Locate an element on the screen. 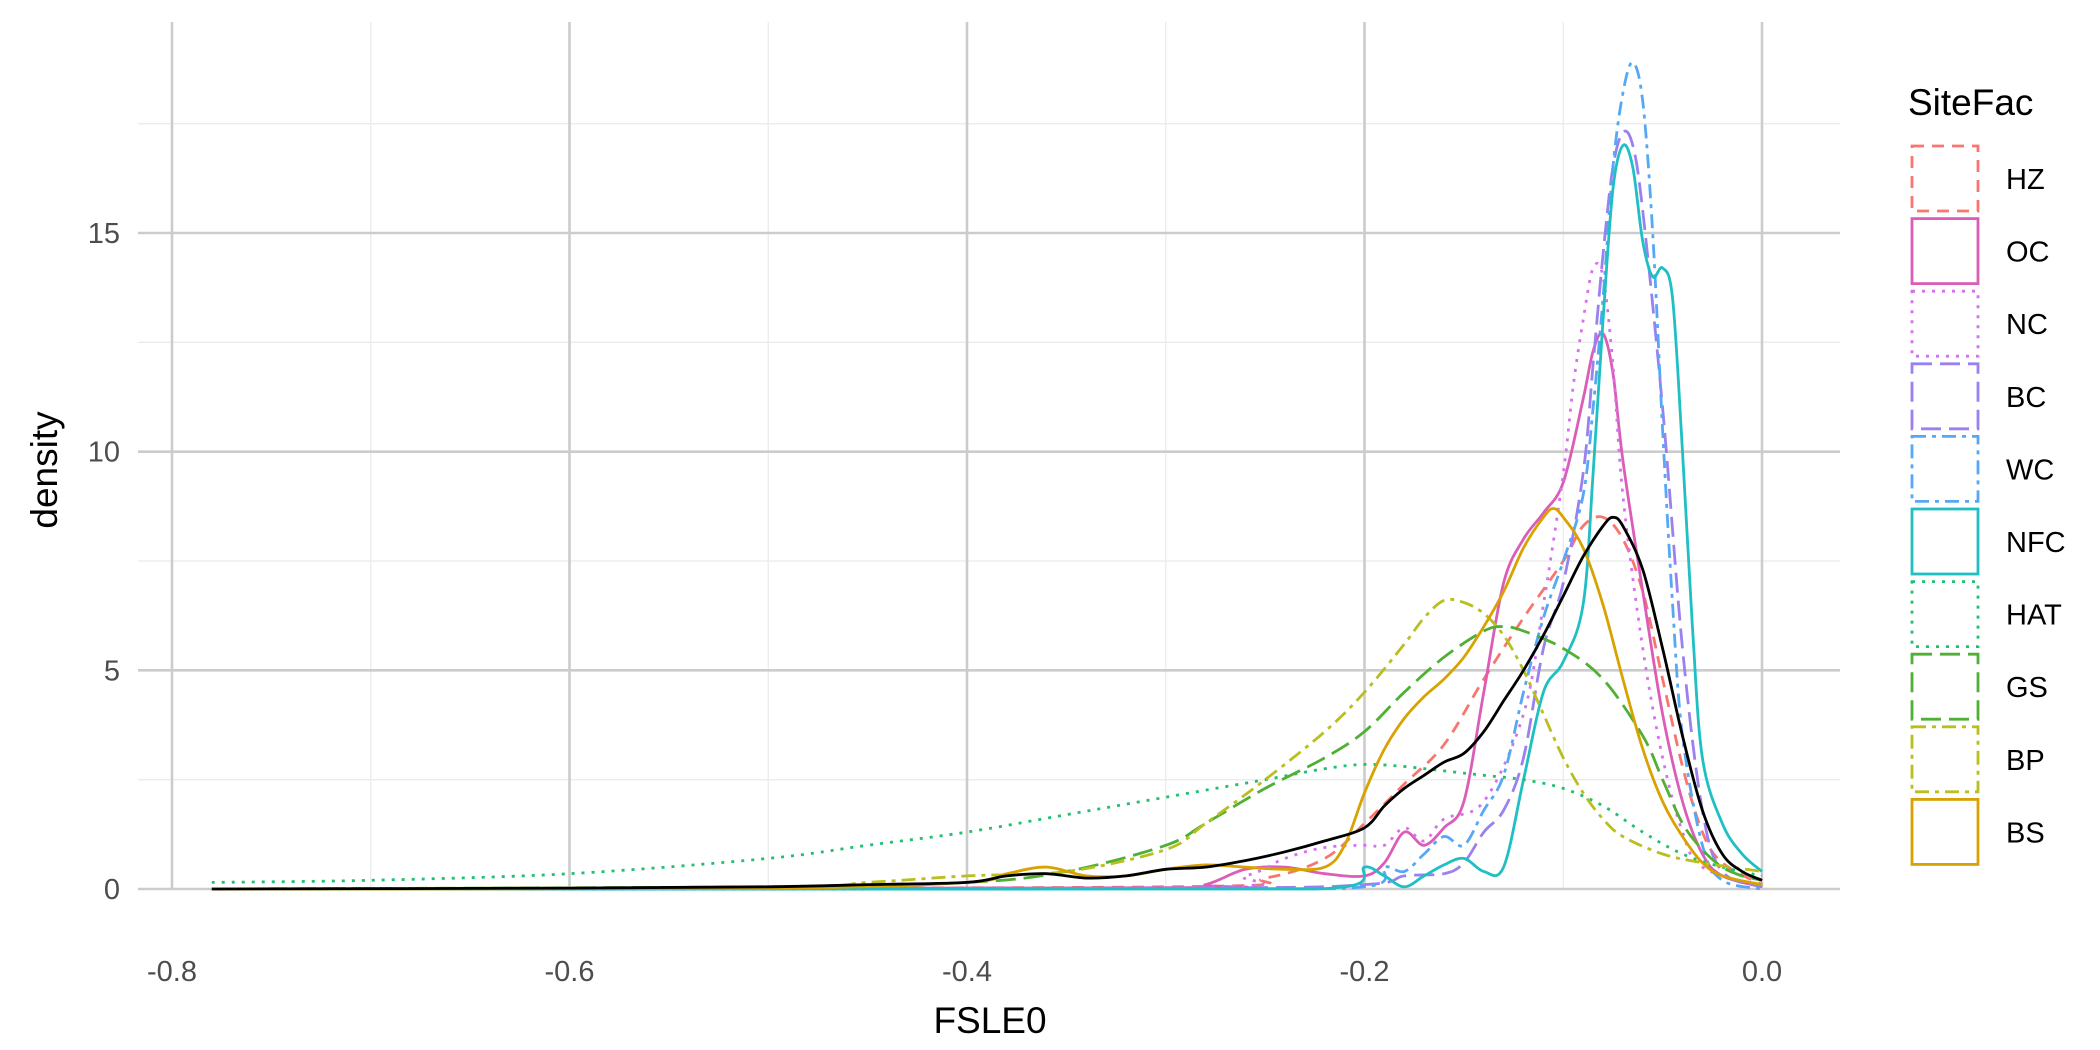 The image size is (2100, 1050). legend-key-hz is located at coordinates (1945, 178).